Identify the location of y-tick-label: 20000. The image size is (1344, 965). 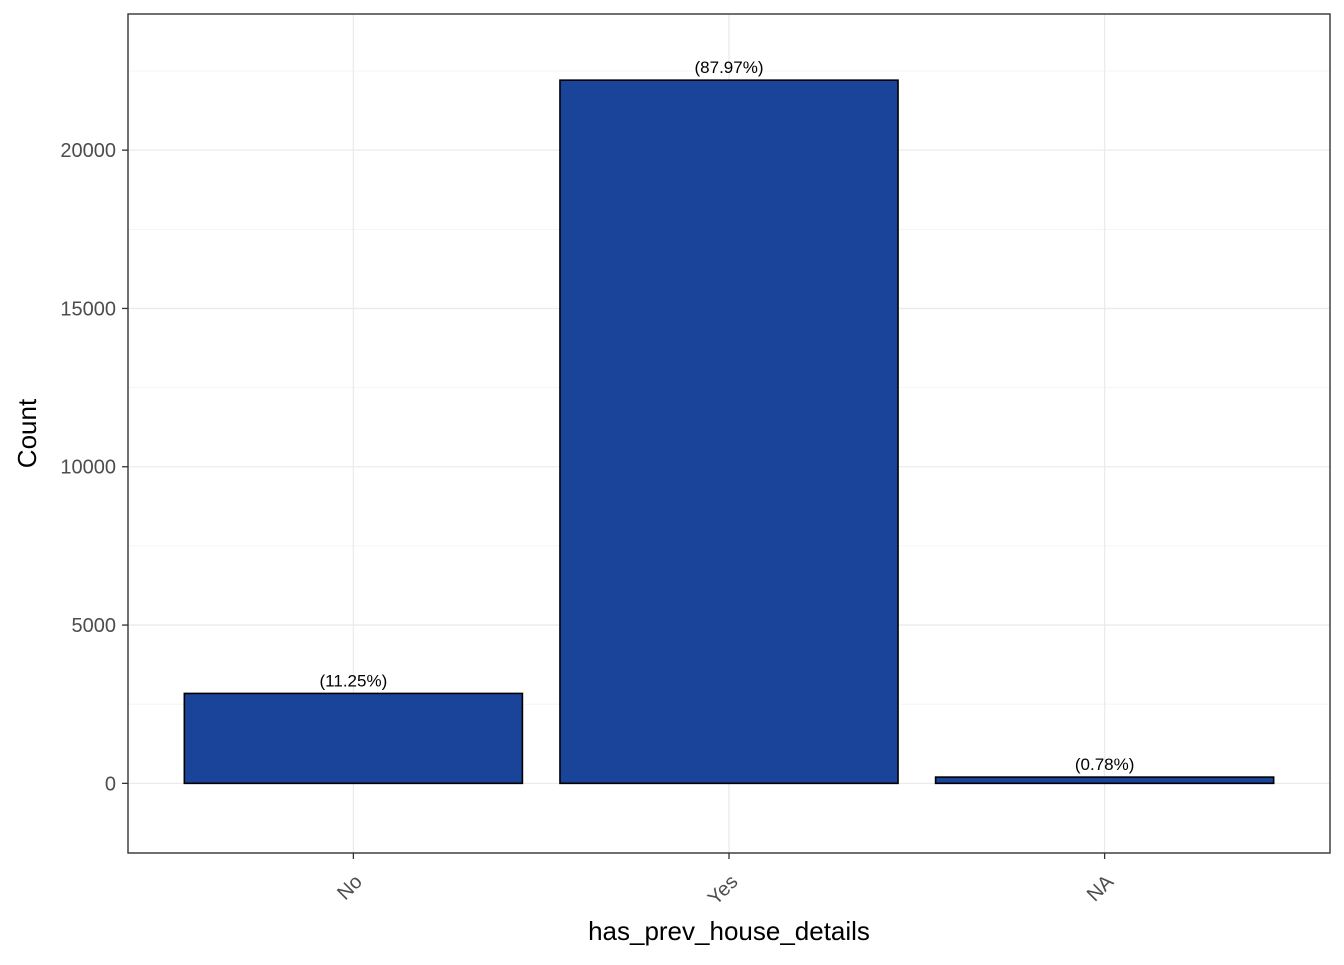
(88, 151).